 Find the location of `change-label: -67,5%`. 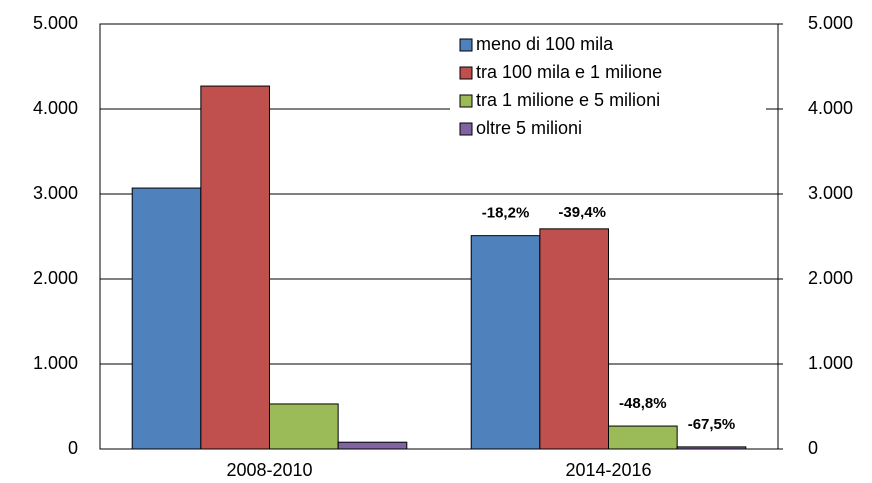

change-label: -67,5% is located at coordinates (712, 424).